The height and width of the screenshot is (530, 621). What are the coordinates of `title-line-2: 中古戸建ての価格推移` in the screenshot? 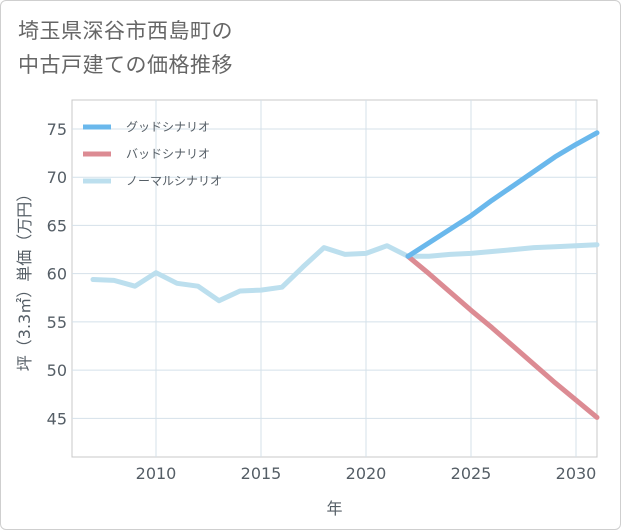 It's located at (125, 65).